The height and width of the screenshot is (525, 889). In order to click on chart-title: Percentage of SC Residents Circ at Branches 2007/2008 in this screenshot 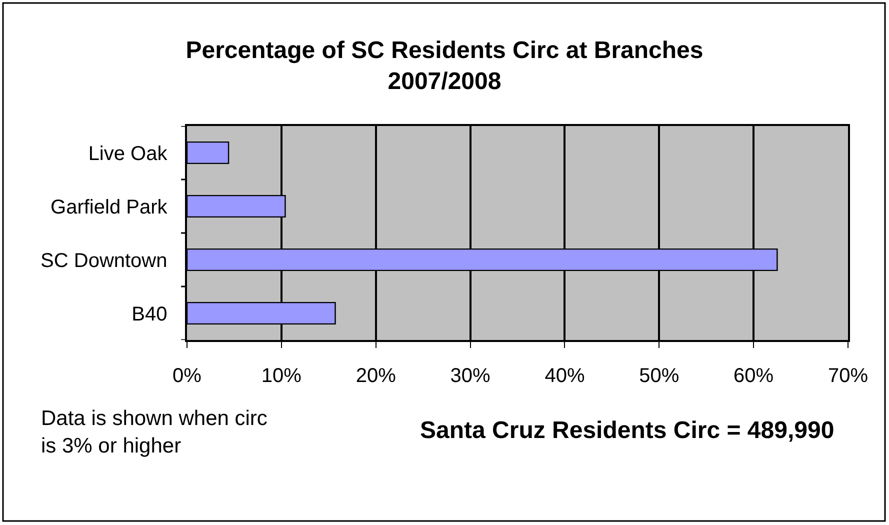, I will do `click(445, 66)`.